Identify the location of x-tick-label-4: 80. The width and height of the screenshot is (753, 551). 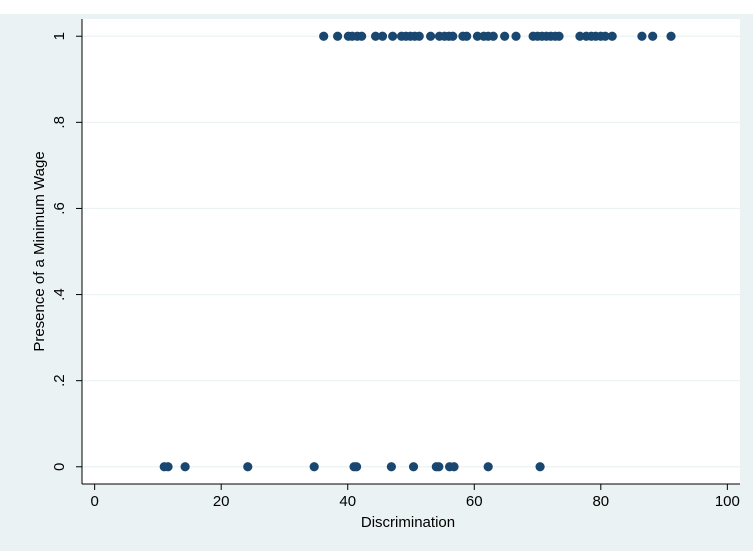
(600, 501).